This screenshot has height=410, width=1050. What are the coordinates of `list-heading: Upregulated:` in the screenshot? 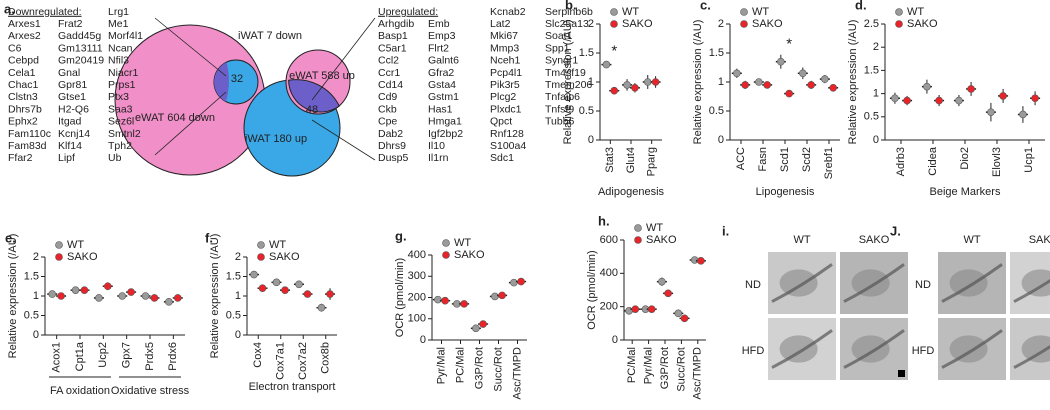 It's located at (408, 12).